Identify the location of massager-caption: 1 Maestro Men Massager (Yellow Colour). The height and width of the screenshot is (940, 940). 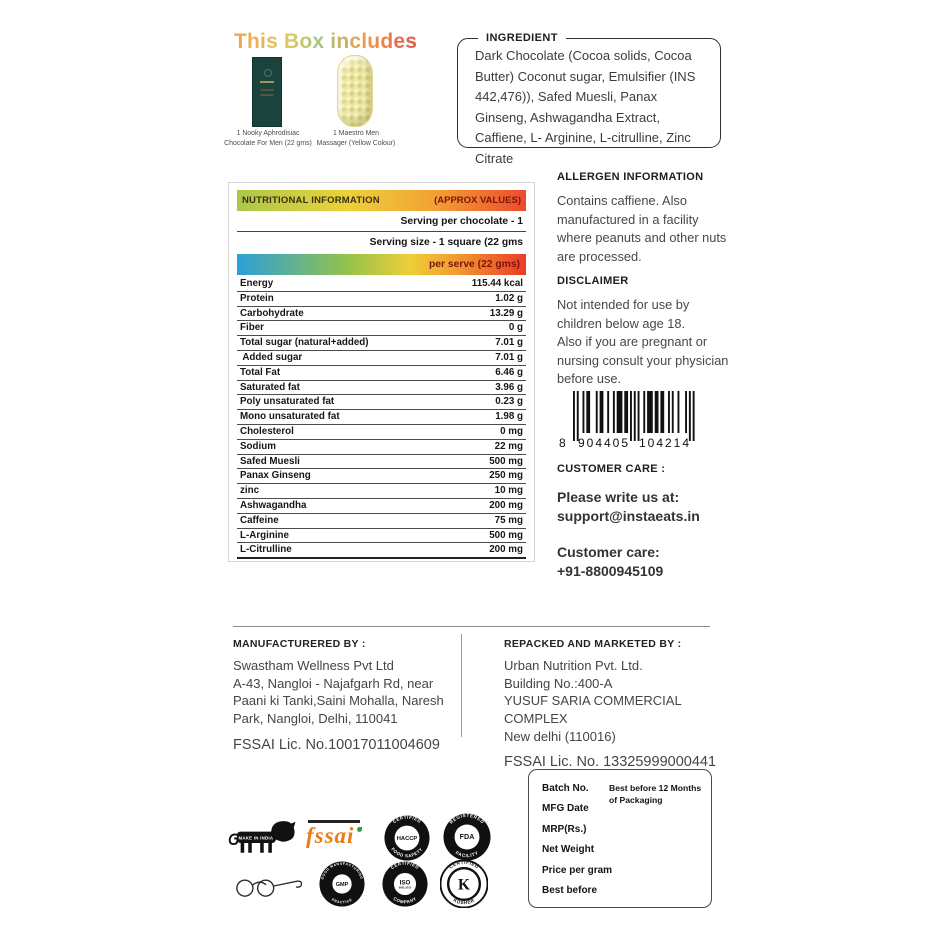
(356, 139).